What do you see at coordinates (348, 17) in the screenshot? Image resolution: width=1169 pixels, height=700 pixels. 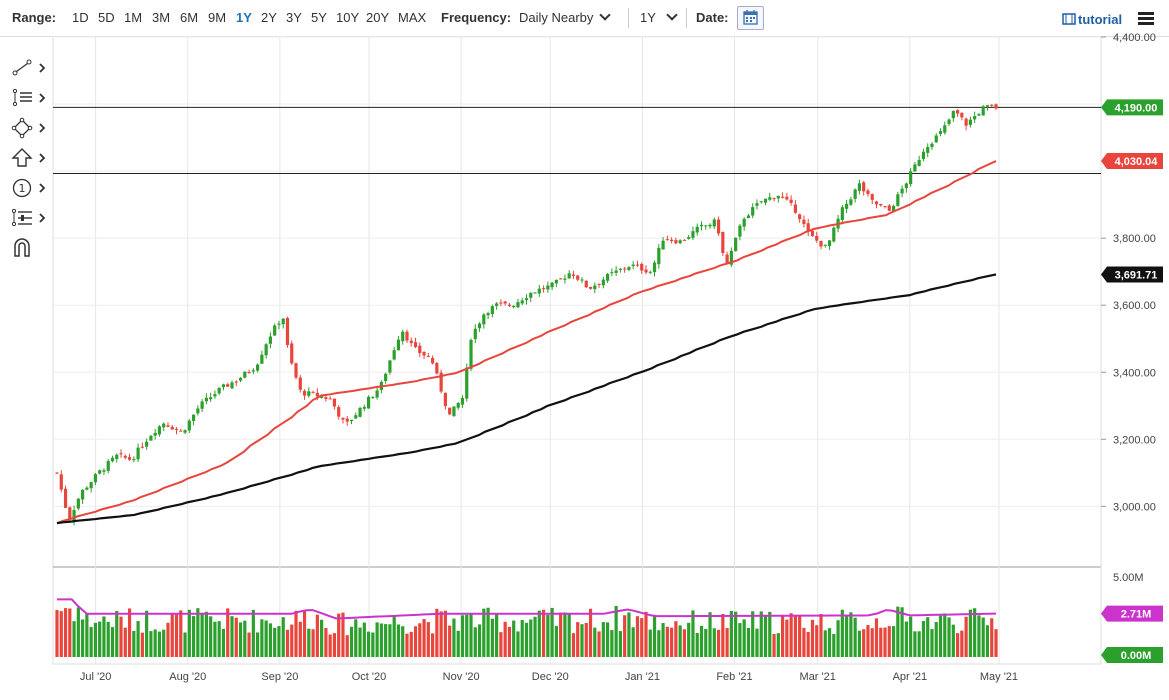 I see `range-button-10y: 10Y` at bounding box center [348, 17].